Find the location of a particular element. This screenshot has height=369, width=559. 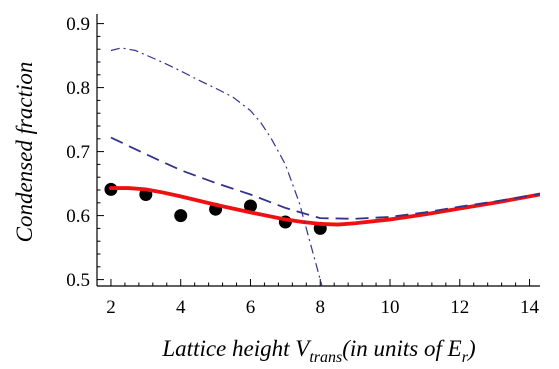

y-tick-label: 0.8 is located at coordinates (78, 88).